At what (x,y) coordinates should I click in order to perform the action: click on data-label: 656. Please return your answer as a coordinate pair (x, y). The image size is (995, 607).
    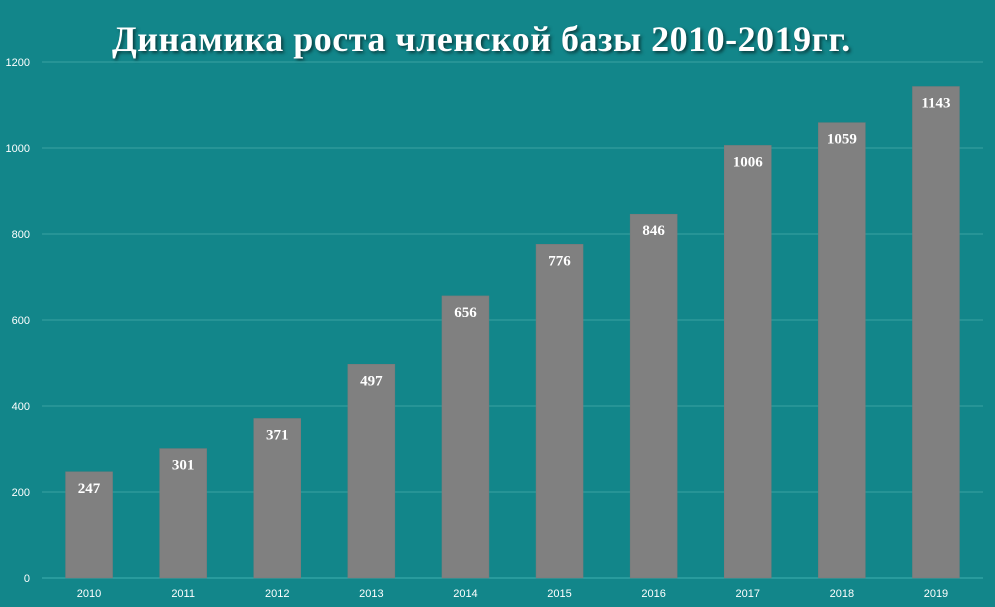
    Looking at the image, I should click on (465, 313).